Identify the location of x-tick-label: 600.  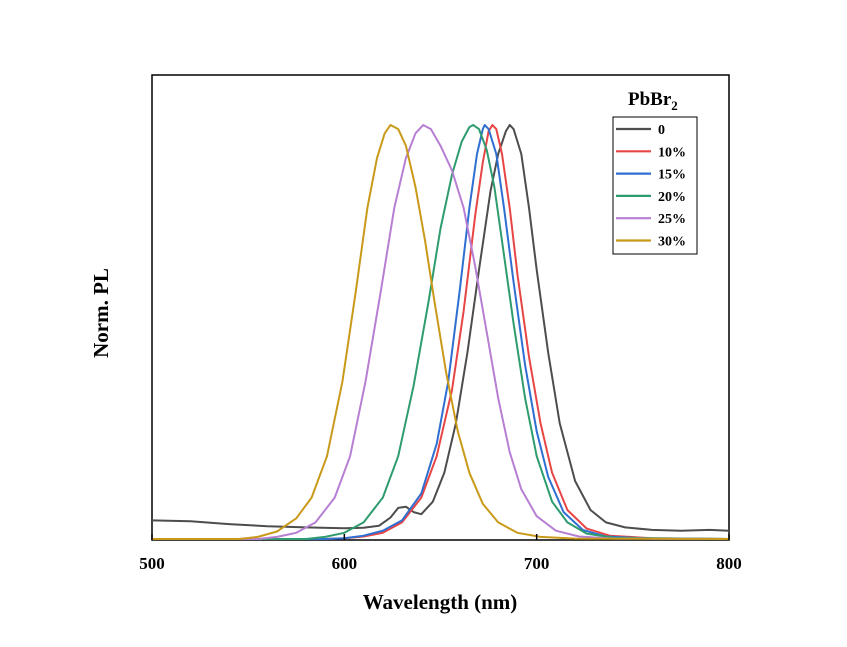
(345, 563).